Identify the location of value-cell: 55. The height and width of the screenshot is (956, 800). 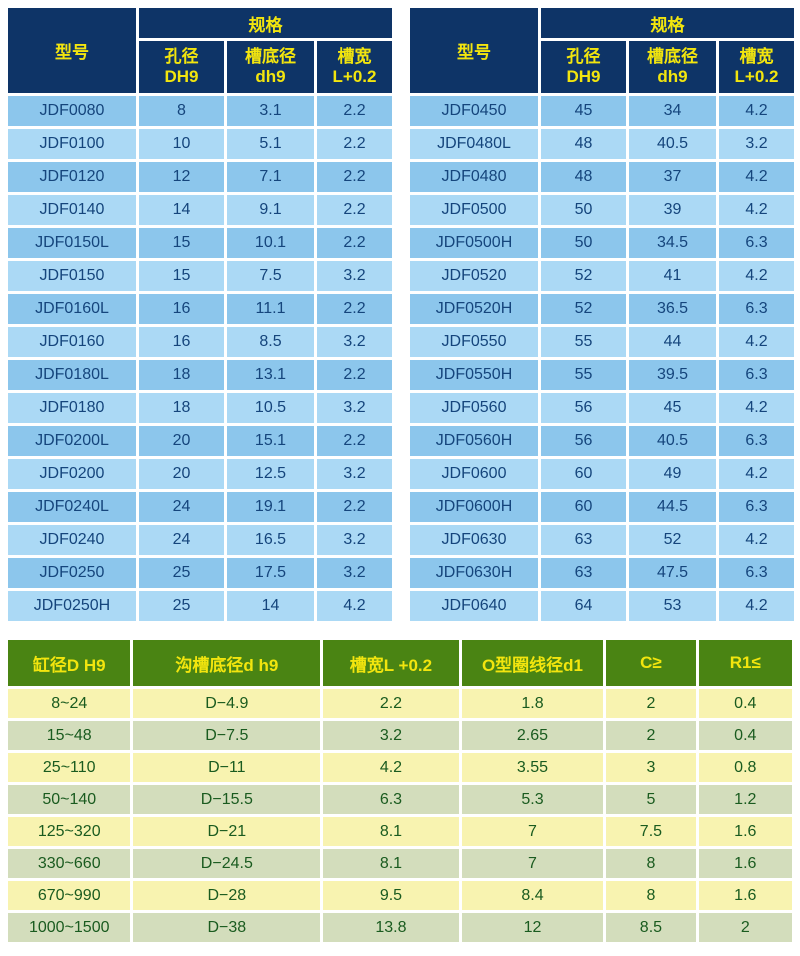
(584, 342).